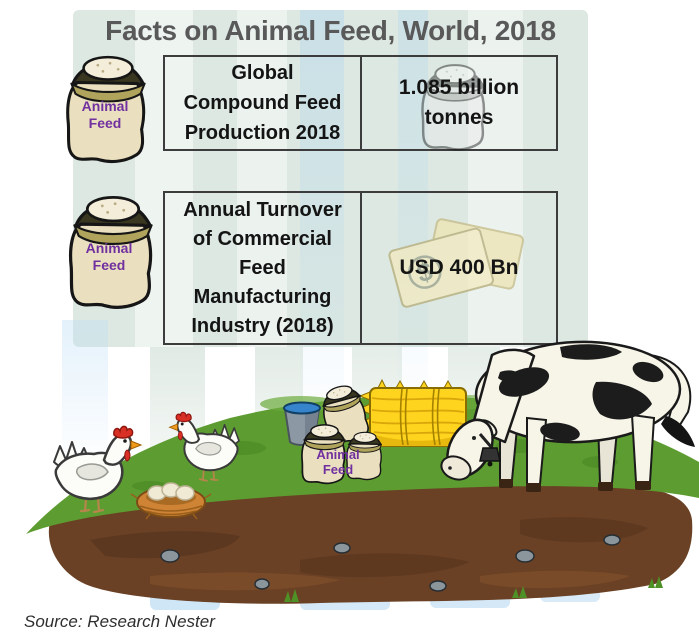  What do you see at coordinates (489, 450) in the screenshot?
I see `cow-bell-icon` at bounding box center [489, 450].